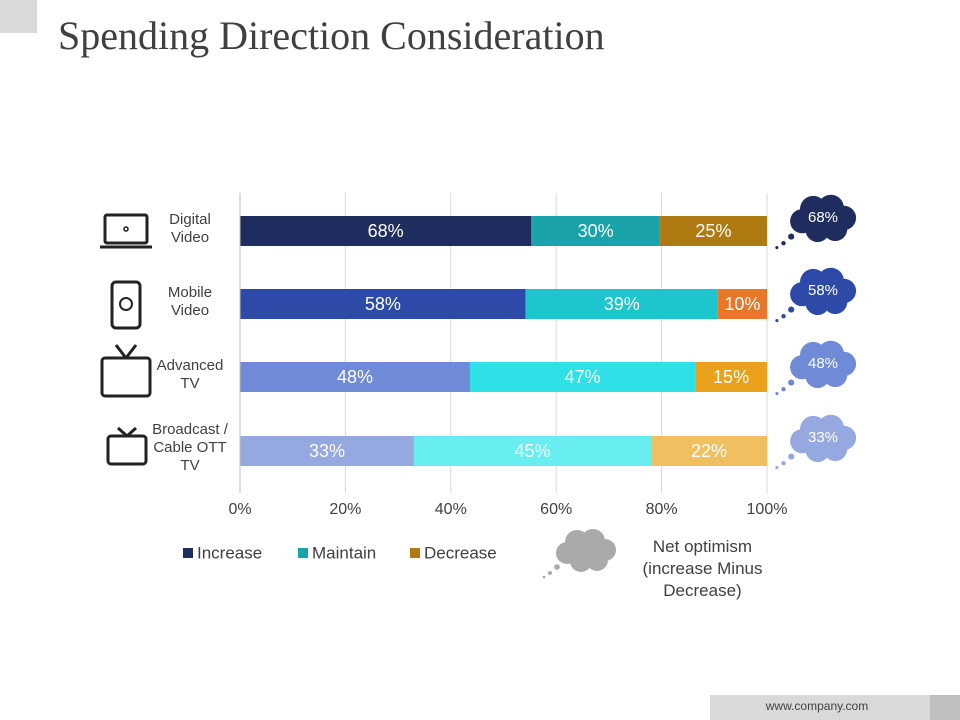 This screenshot has width=960, height=720. I want to click on legend-label: Maintain, so click(344, 552).